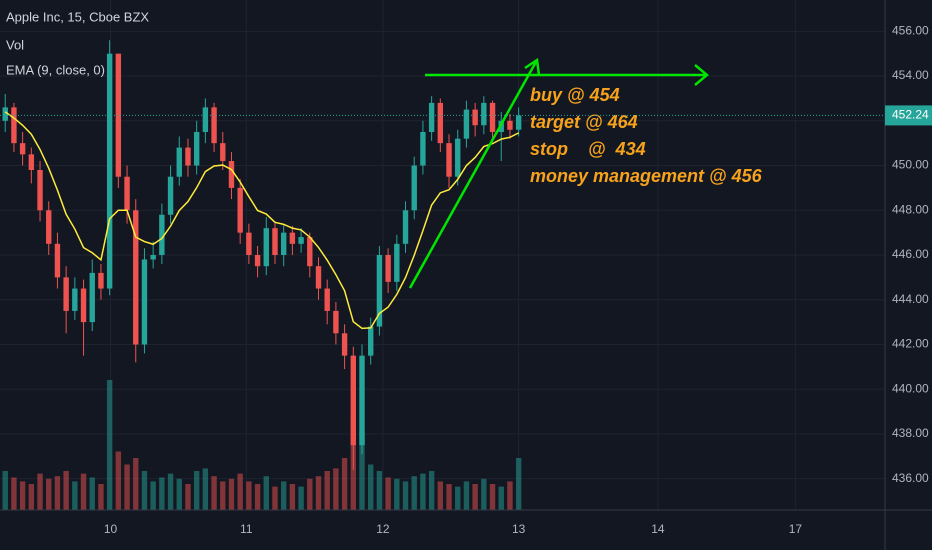 This screenshot has height=550, width=932. Describe the element at coordinates (473, 174) in the screenshot. I see `trend-arrow` at that location.